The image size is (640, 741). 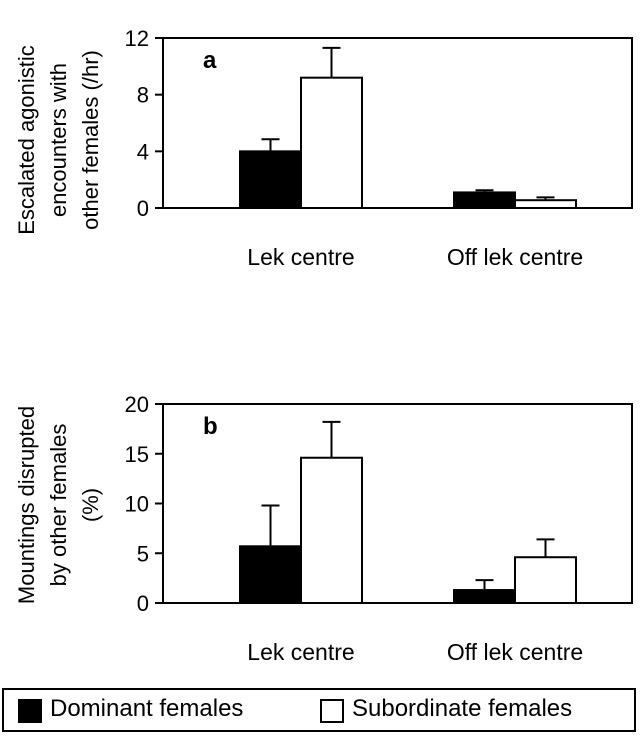 I want to click on legend: Dominant females Subordinate females, so click(x=319, y=710).